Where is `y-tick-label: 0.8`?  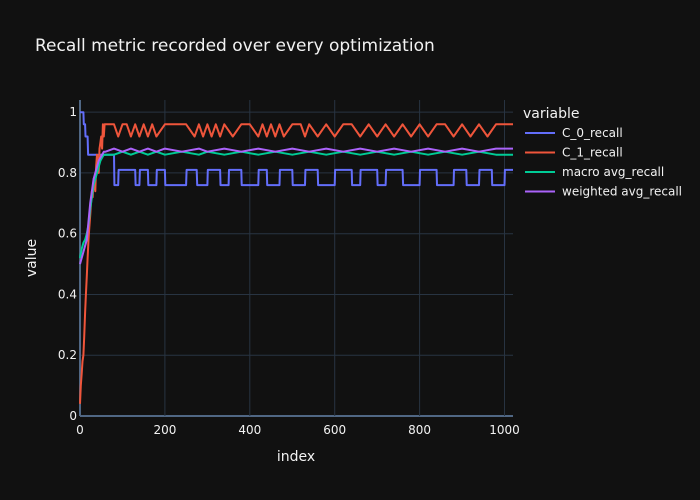
y-tick-label: 0.8 is located at coordinates (67, 173).